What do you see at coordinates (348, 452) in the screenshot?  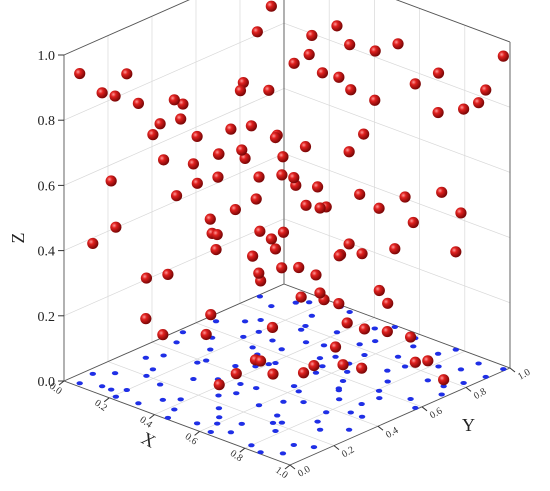 I see `y-tick-label: 0.2` at bounding box center [348, 452].